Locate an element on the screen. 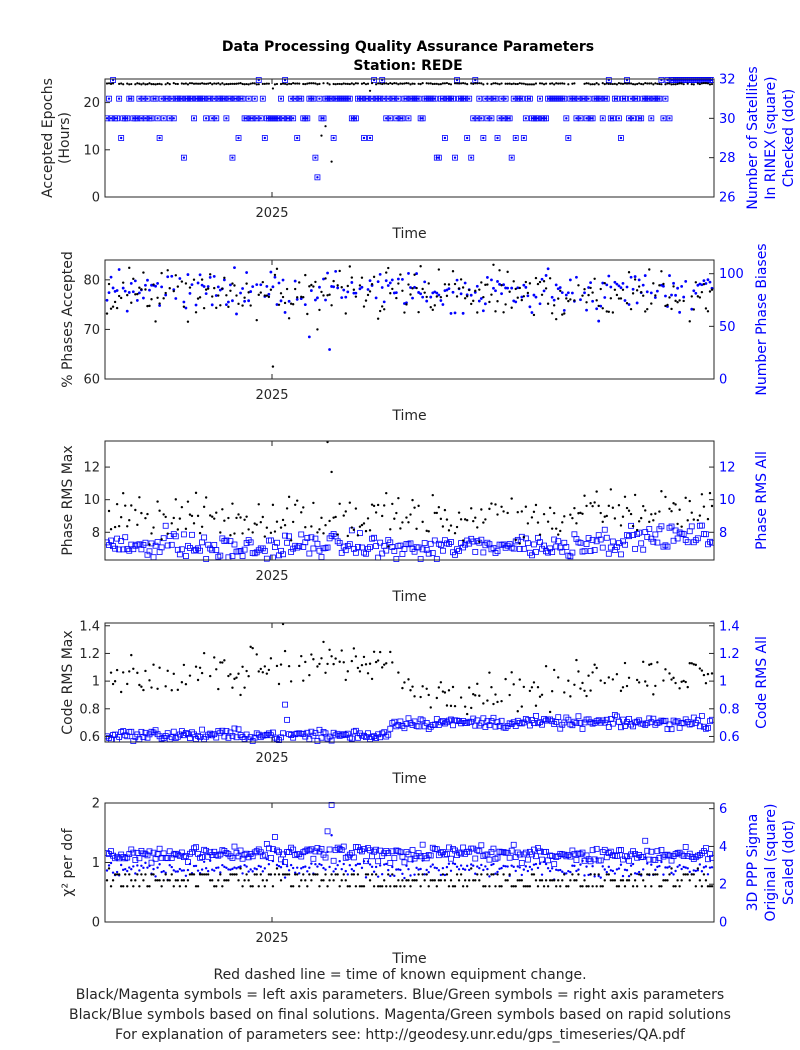  panel-phases-frame is located at coordinates (409, 319).